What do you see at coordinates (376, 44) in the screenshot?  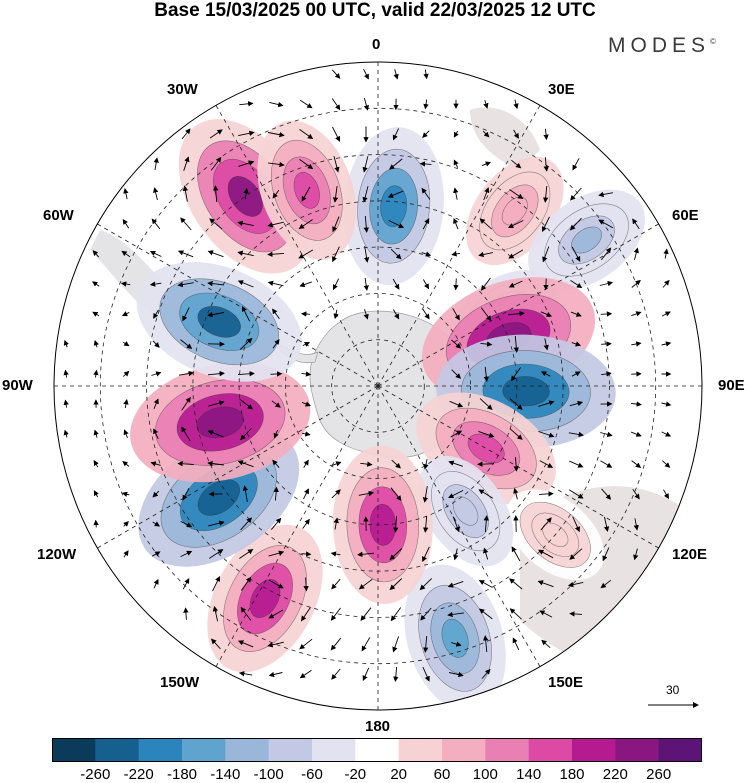 I see `lon-label-0: 0` at bounding box center [376, 44].